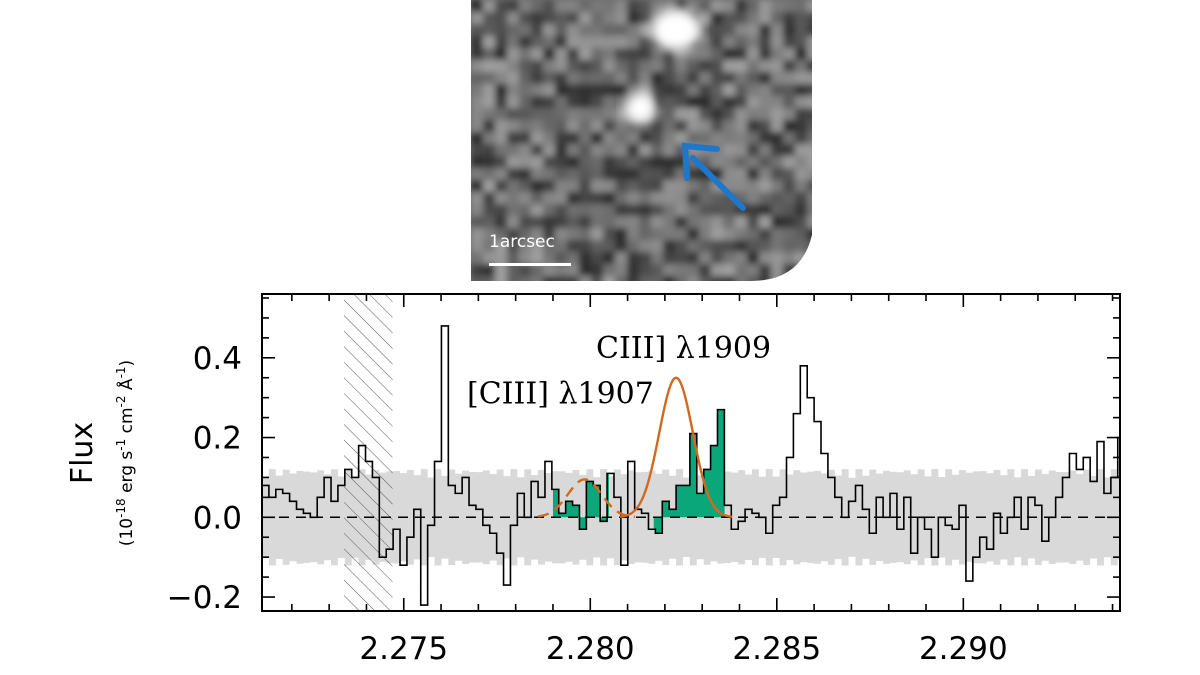  I want to click on bright-source-middle, so click(640, 108).